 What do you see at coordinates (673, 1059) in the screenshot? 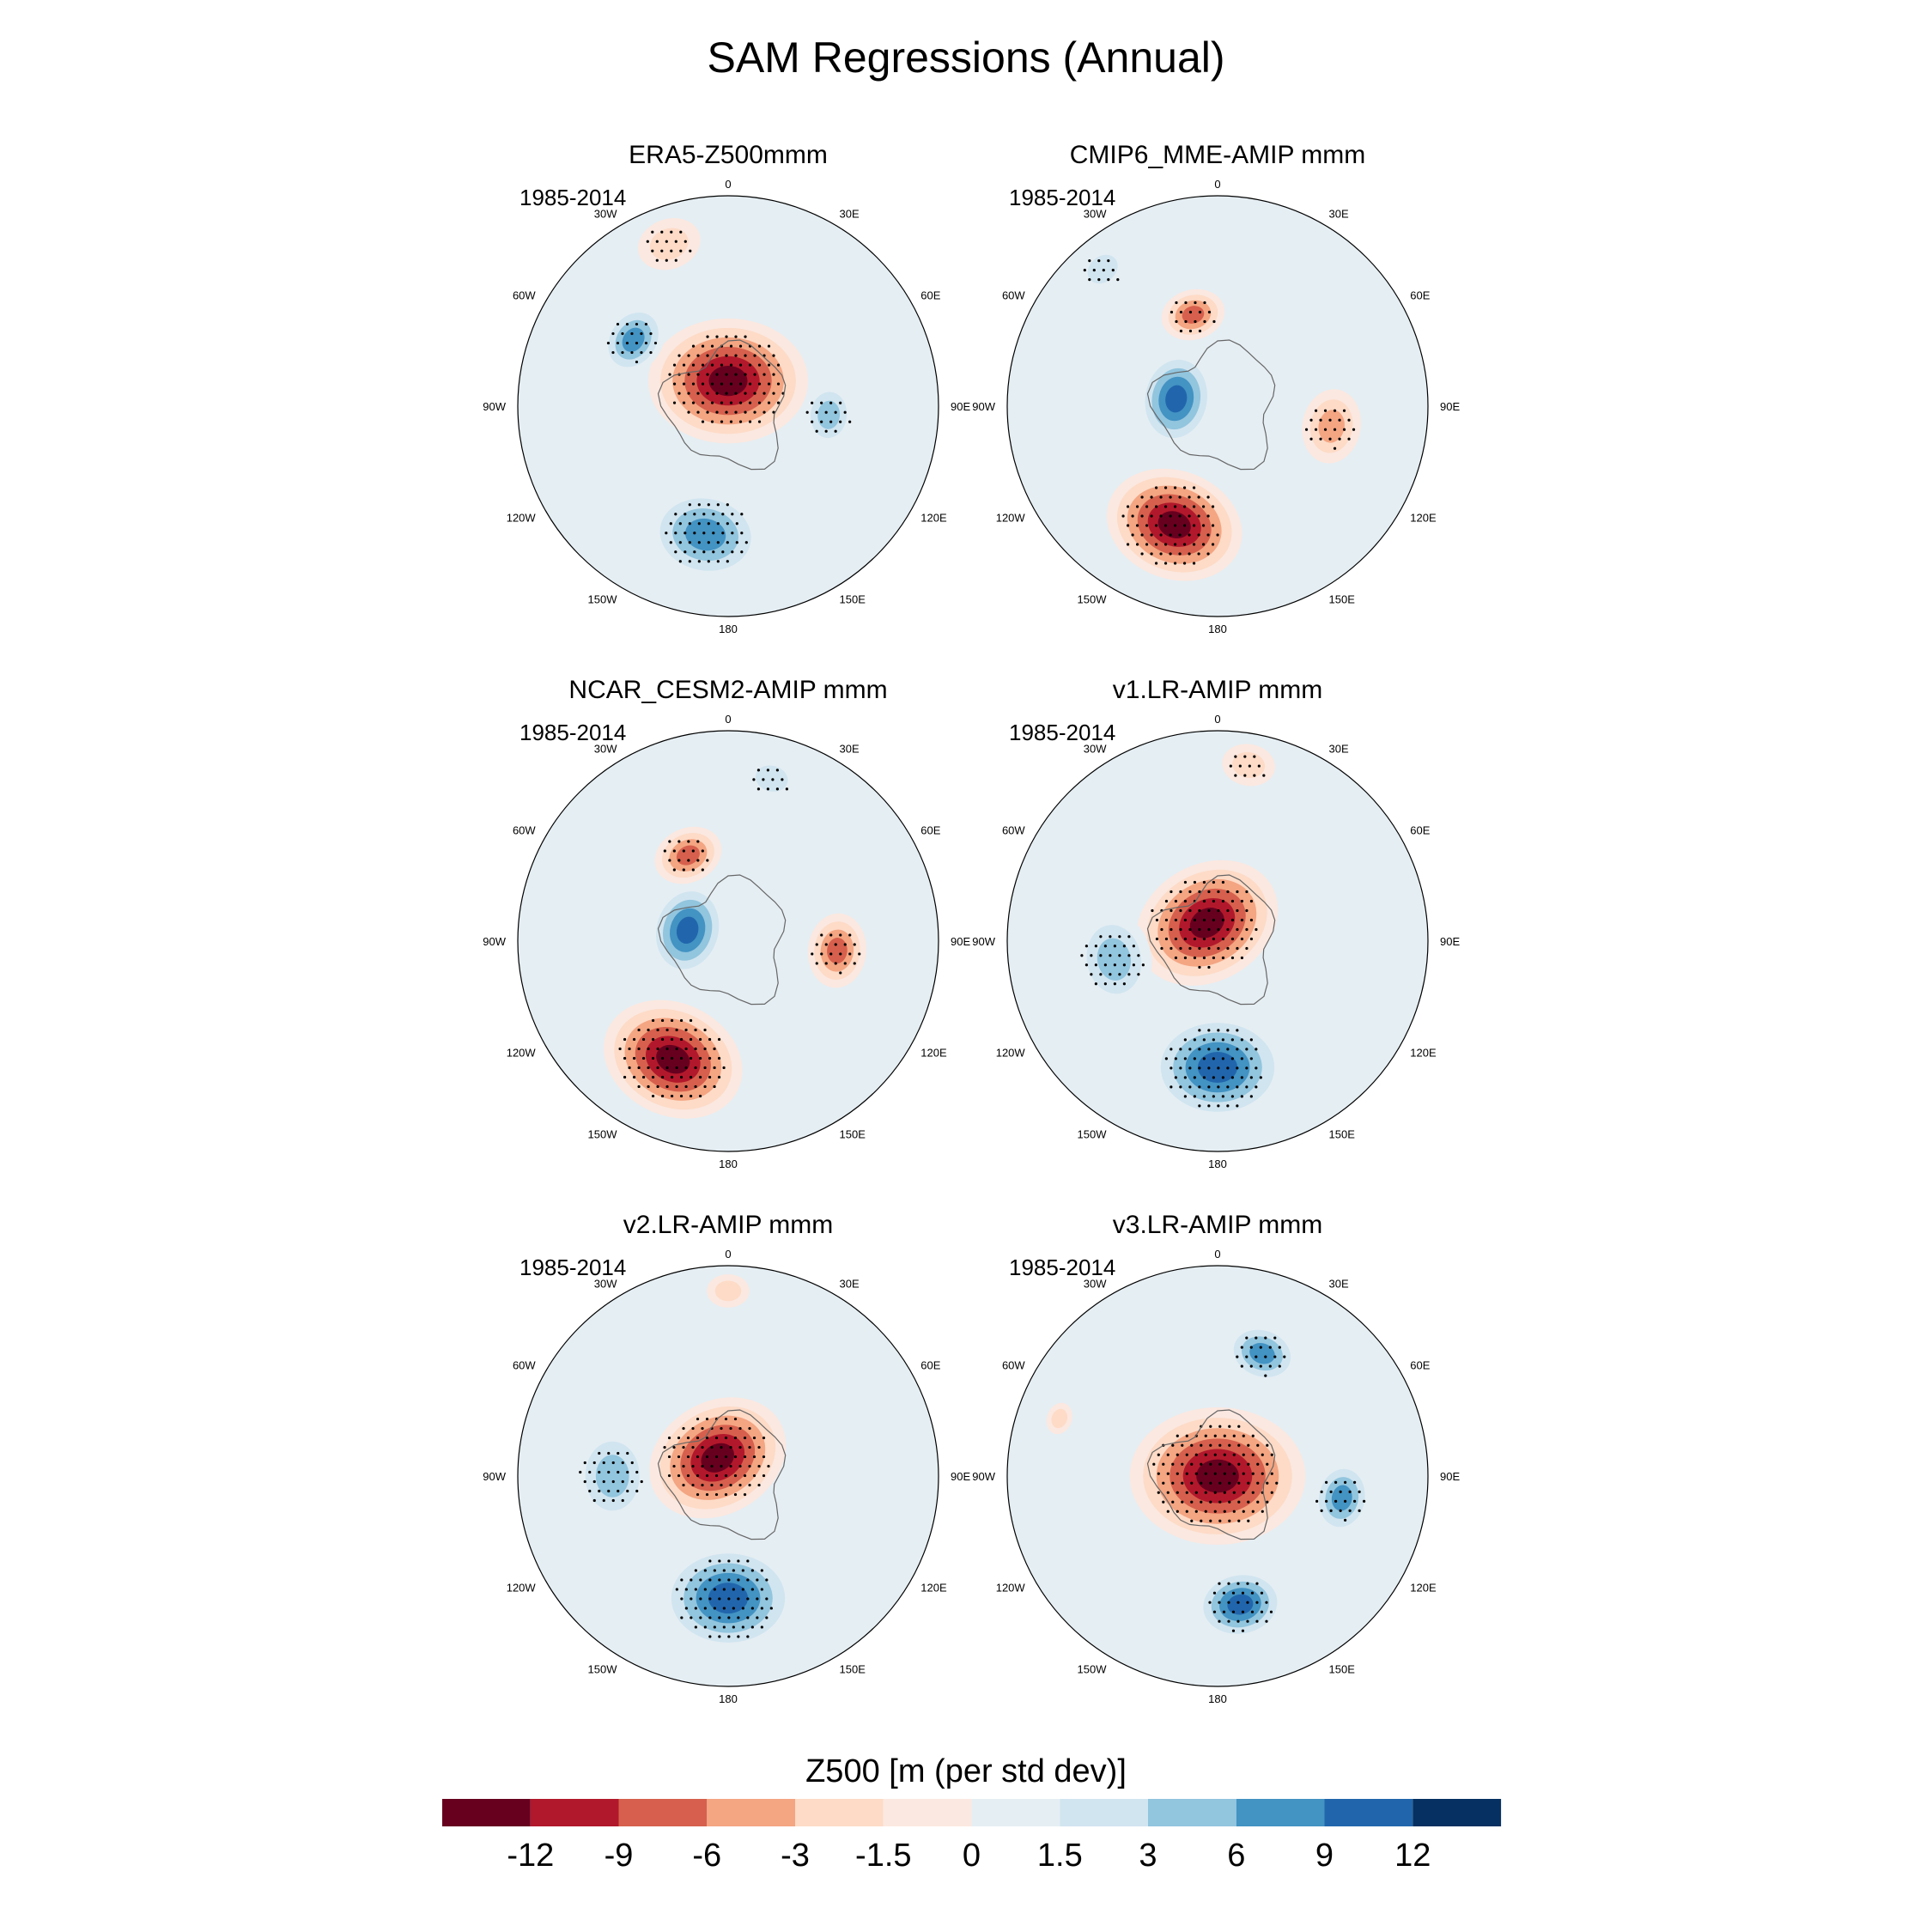
I see `contour-blob` at bounding box center [673, 1059].